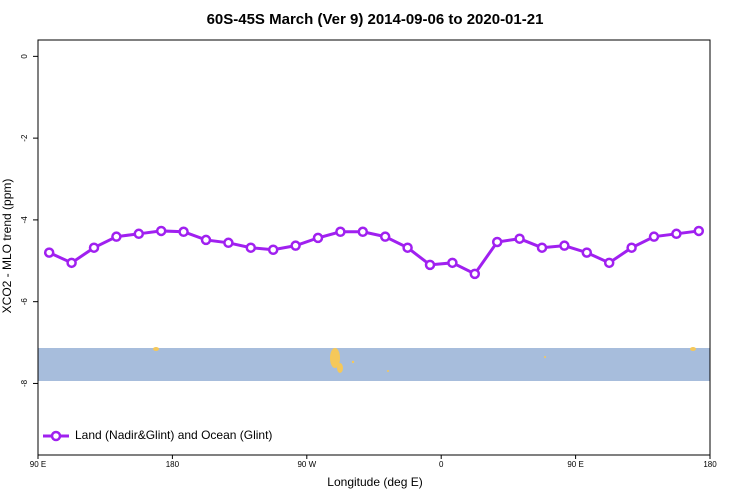  Describe the element at coordinates (24, 220) in the screenshot. I see `y-tick-label: -4` at that location.